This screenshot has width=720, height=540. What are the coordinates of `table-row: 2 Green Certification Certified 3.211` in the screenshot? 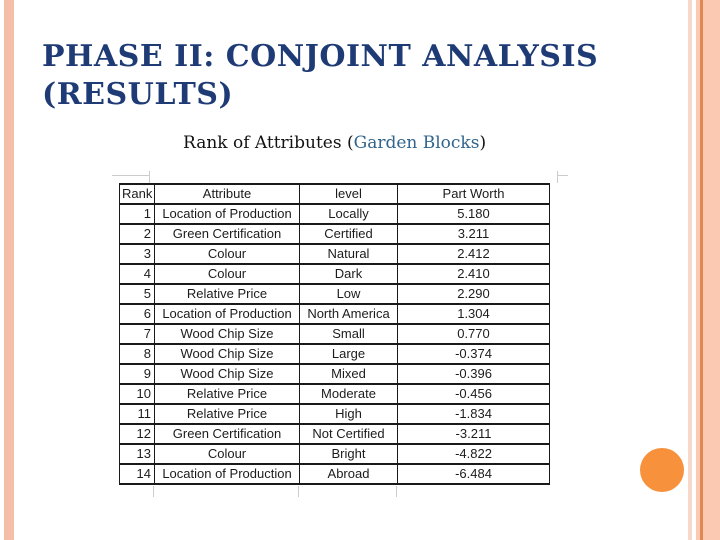 It's located at (334, 234).